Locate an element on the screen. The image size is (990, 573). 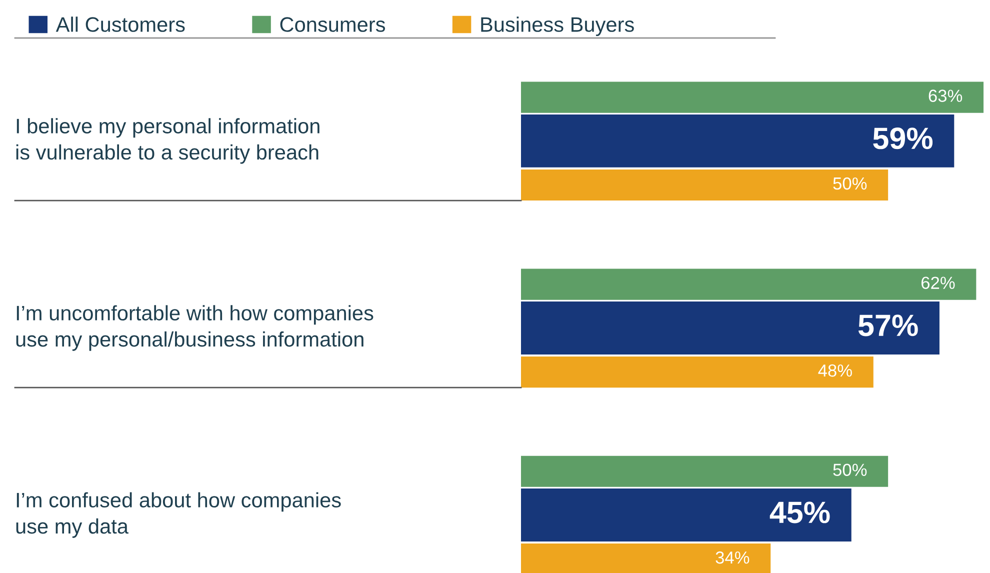
data-label: 45% is located at coordinates (800, 513).